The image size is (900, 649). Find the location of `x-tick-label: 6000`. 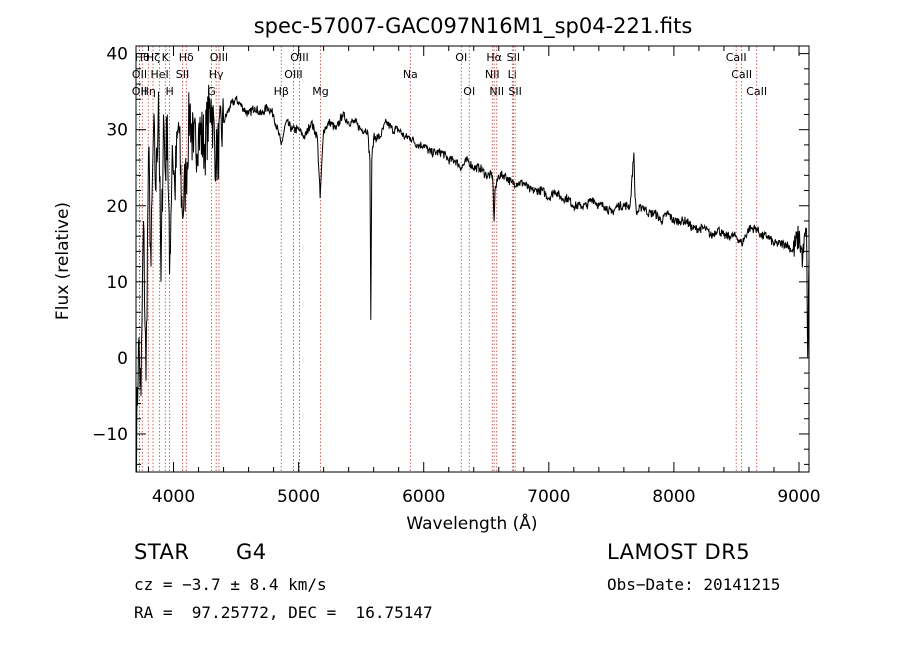

x-tick-label: 6000 is located at coordinates (423, 497).